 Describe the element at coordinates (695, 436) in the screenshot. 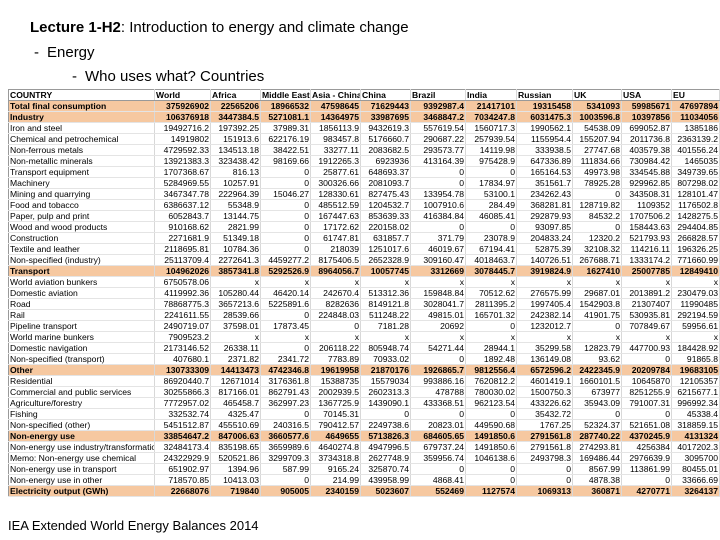

I see `table-cell: 4131324` at that location.